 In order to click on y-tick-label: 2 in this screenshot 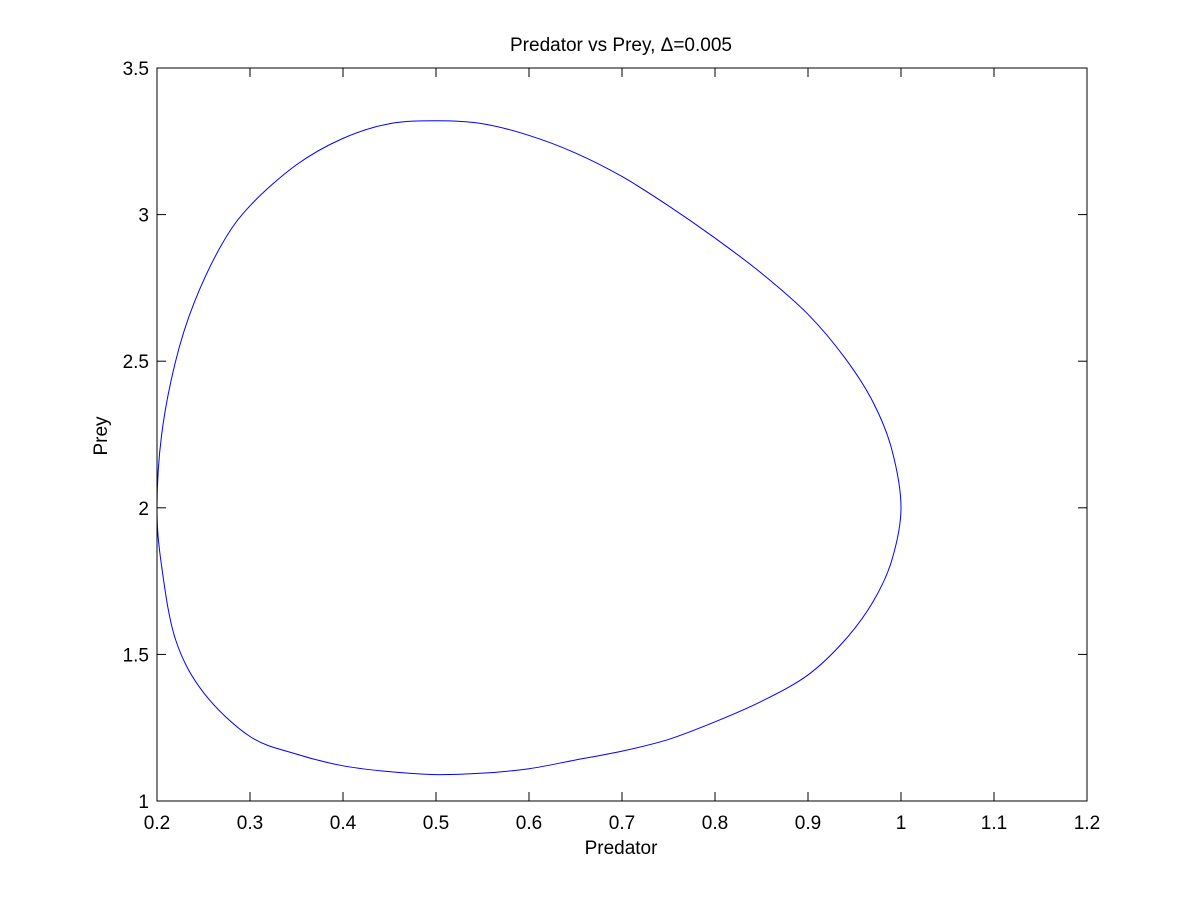, I will do `click(143, 509)`.